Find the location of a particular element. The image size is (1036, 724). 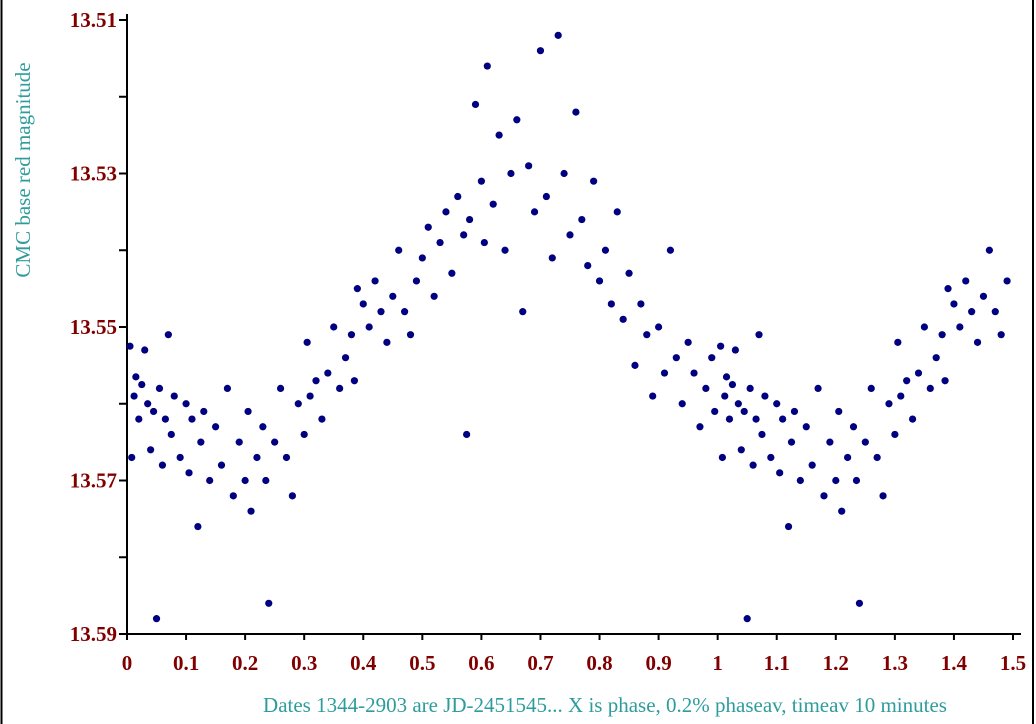

x-tick-label: 1.5 is located at coordinates (1013, 663).